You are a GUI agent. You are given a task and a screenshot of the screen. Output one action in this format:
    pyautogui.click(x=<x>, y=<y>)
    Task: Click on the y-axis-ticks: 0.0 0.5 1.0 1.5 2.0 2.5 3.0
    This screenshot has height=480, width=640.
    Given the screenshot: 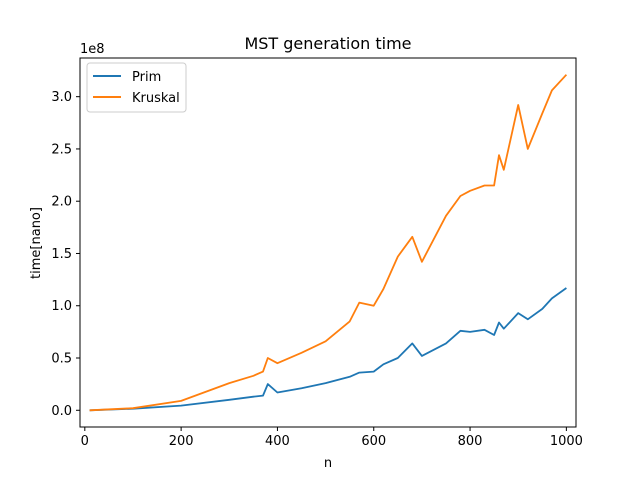 What is the action you would take?
    pyautogui.click(x=65, y=254)
    